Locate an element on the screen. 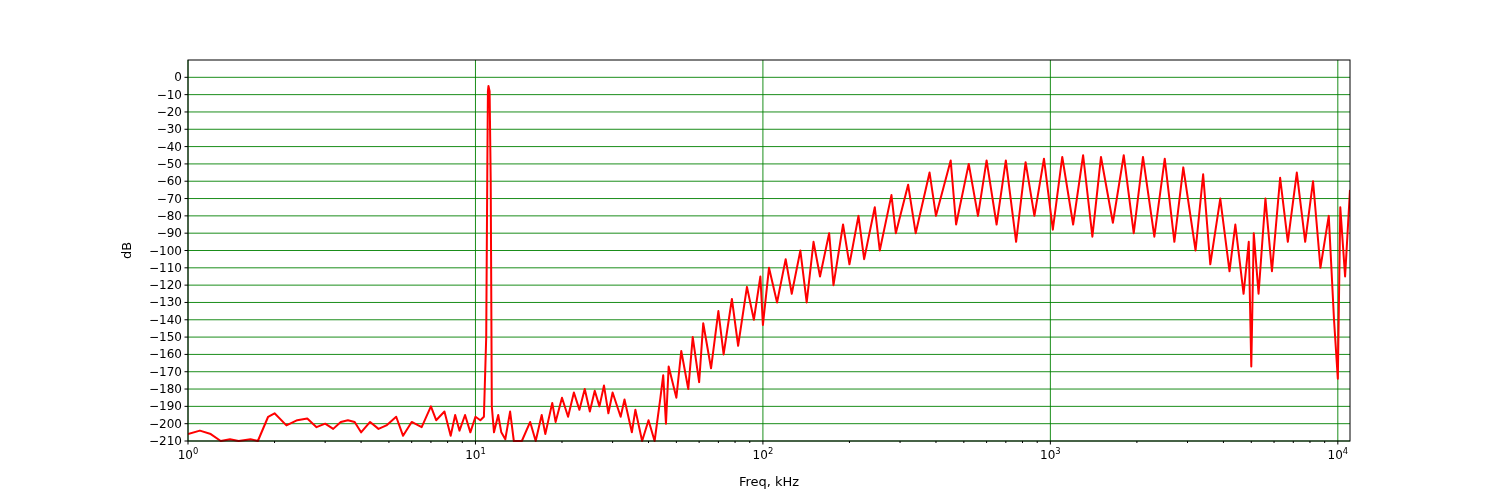  x-tick-label: 10$^{1}$ is located at coordinates (475, 454).